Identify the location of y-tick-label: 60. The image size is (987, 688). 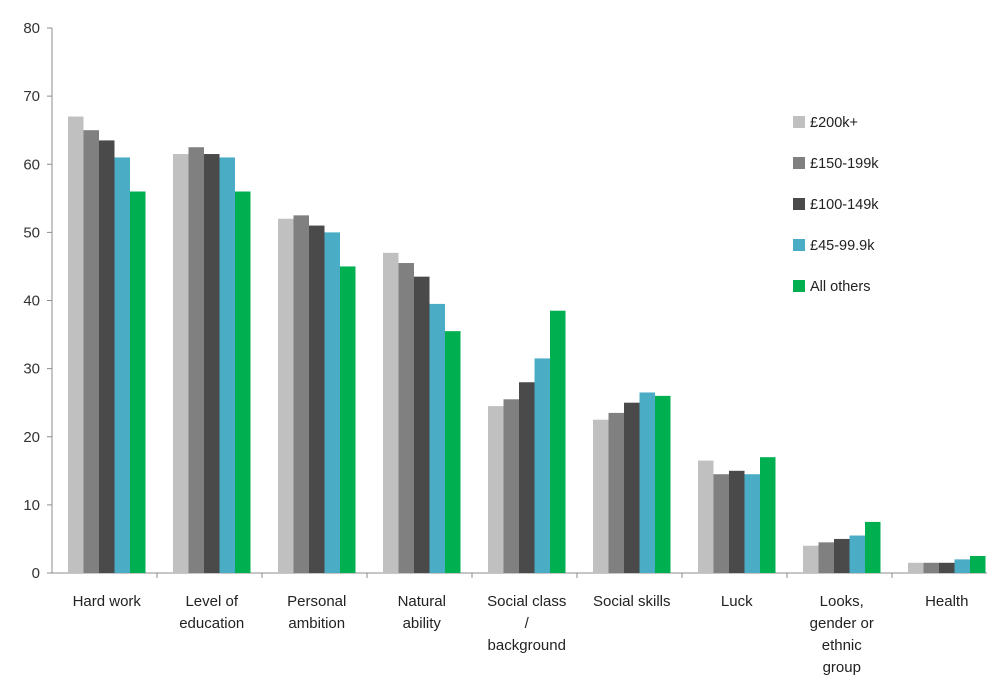
(31, 164).